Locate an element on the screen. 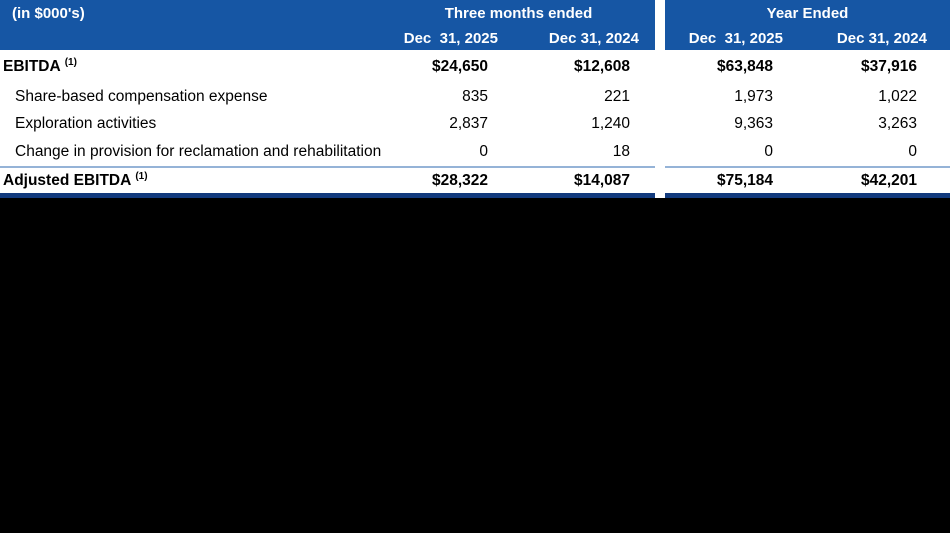  header-group-divider is located at coordinates (660, 25).